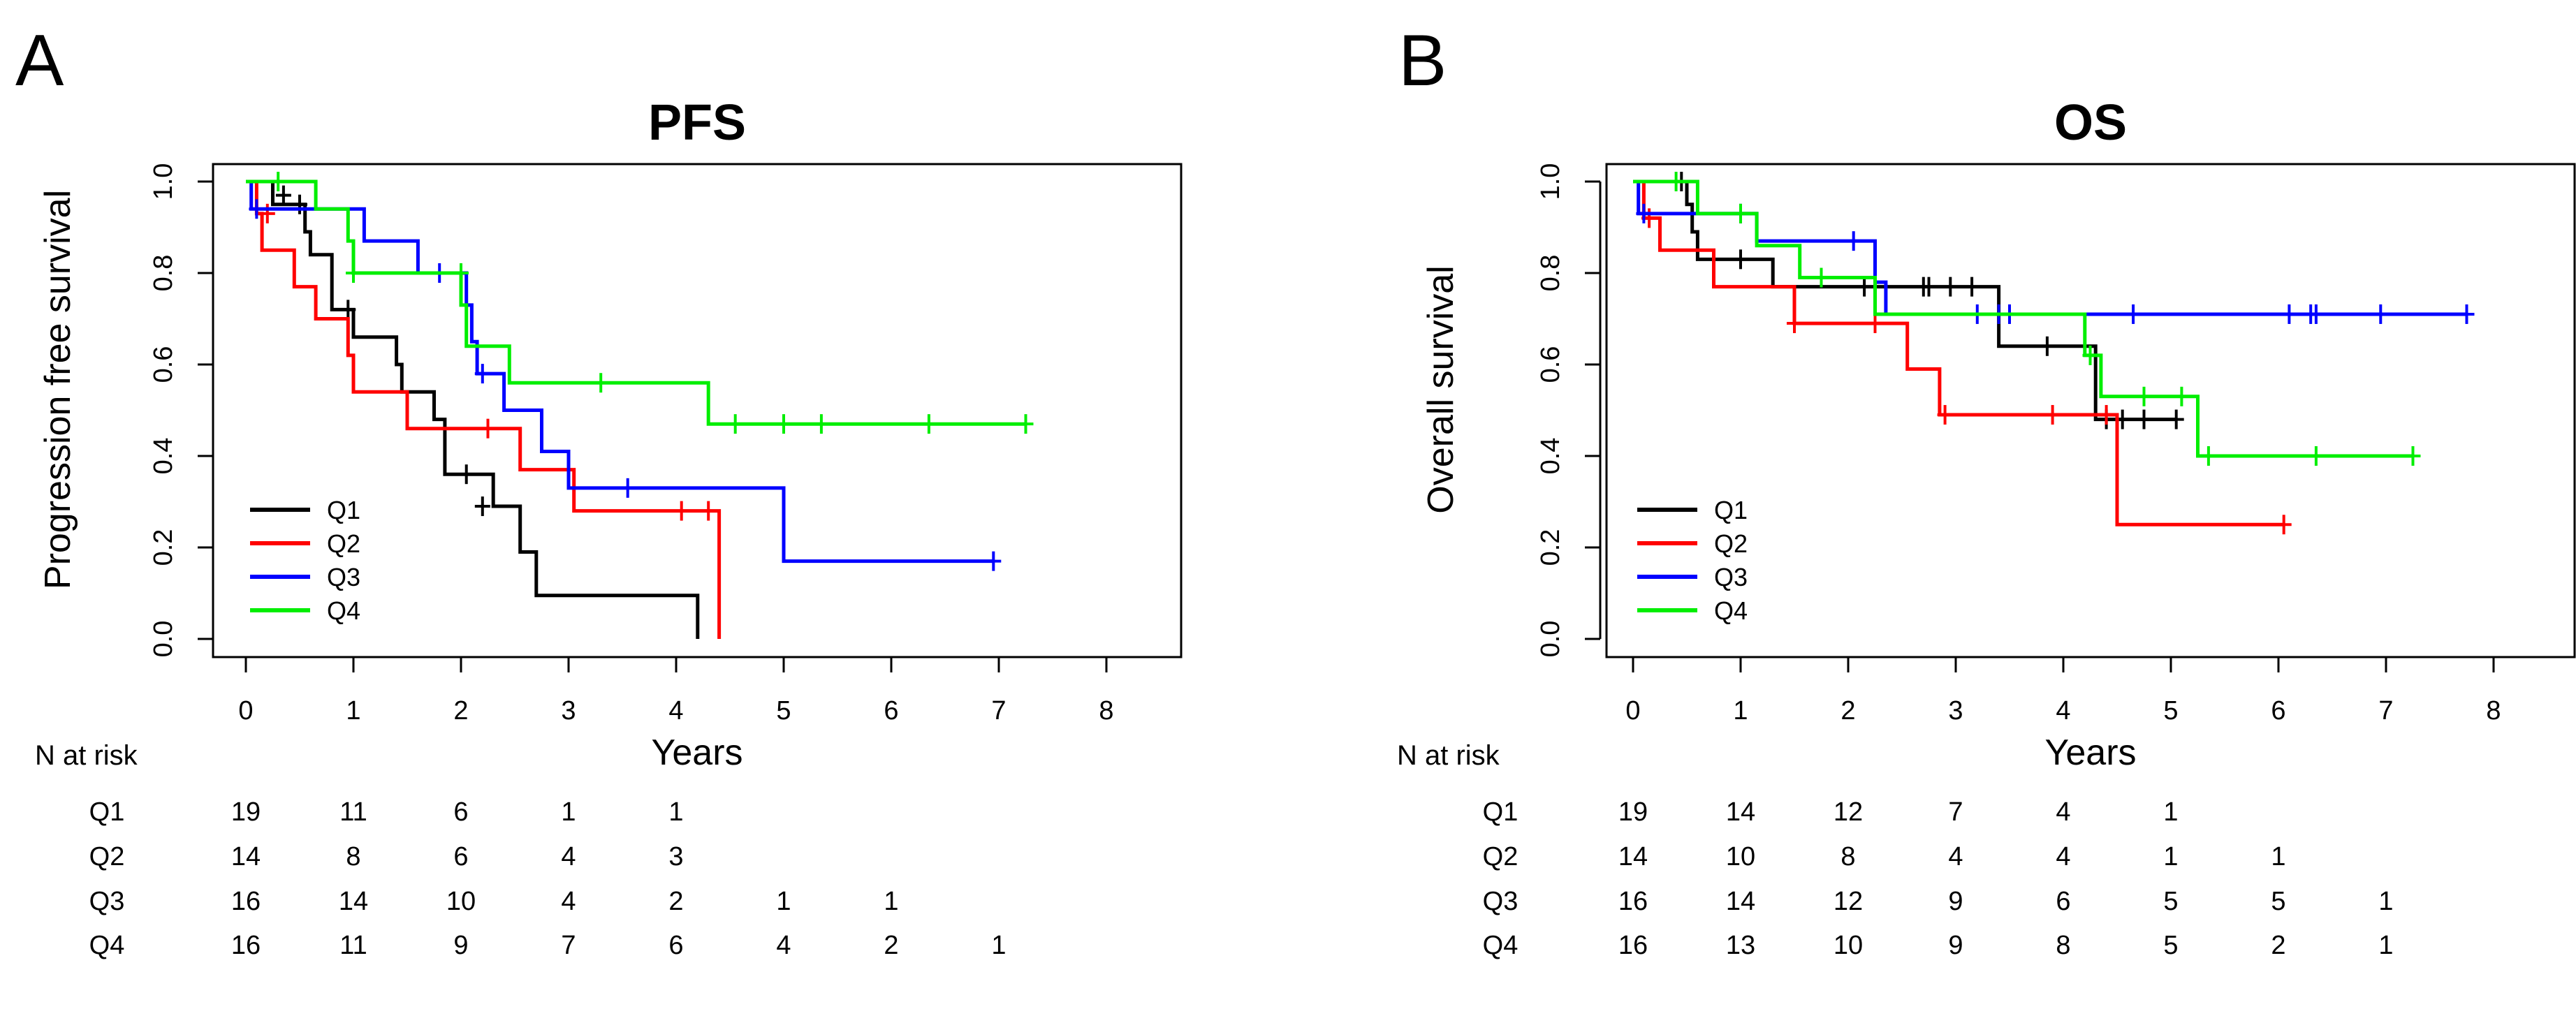 The height and width of the screenshot is (1009, 2576). Describe the element at coordinates (107, 946) in the screenshot. I see `risk-row-label: Q4` at that location.